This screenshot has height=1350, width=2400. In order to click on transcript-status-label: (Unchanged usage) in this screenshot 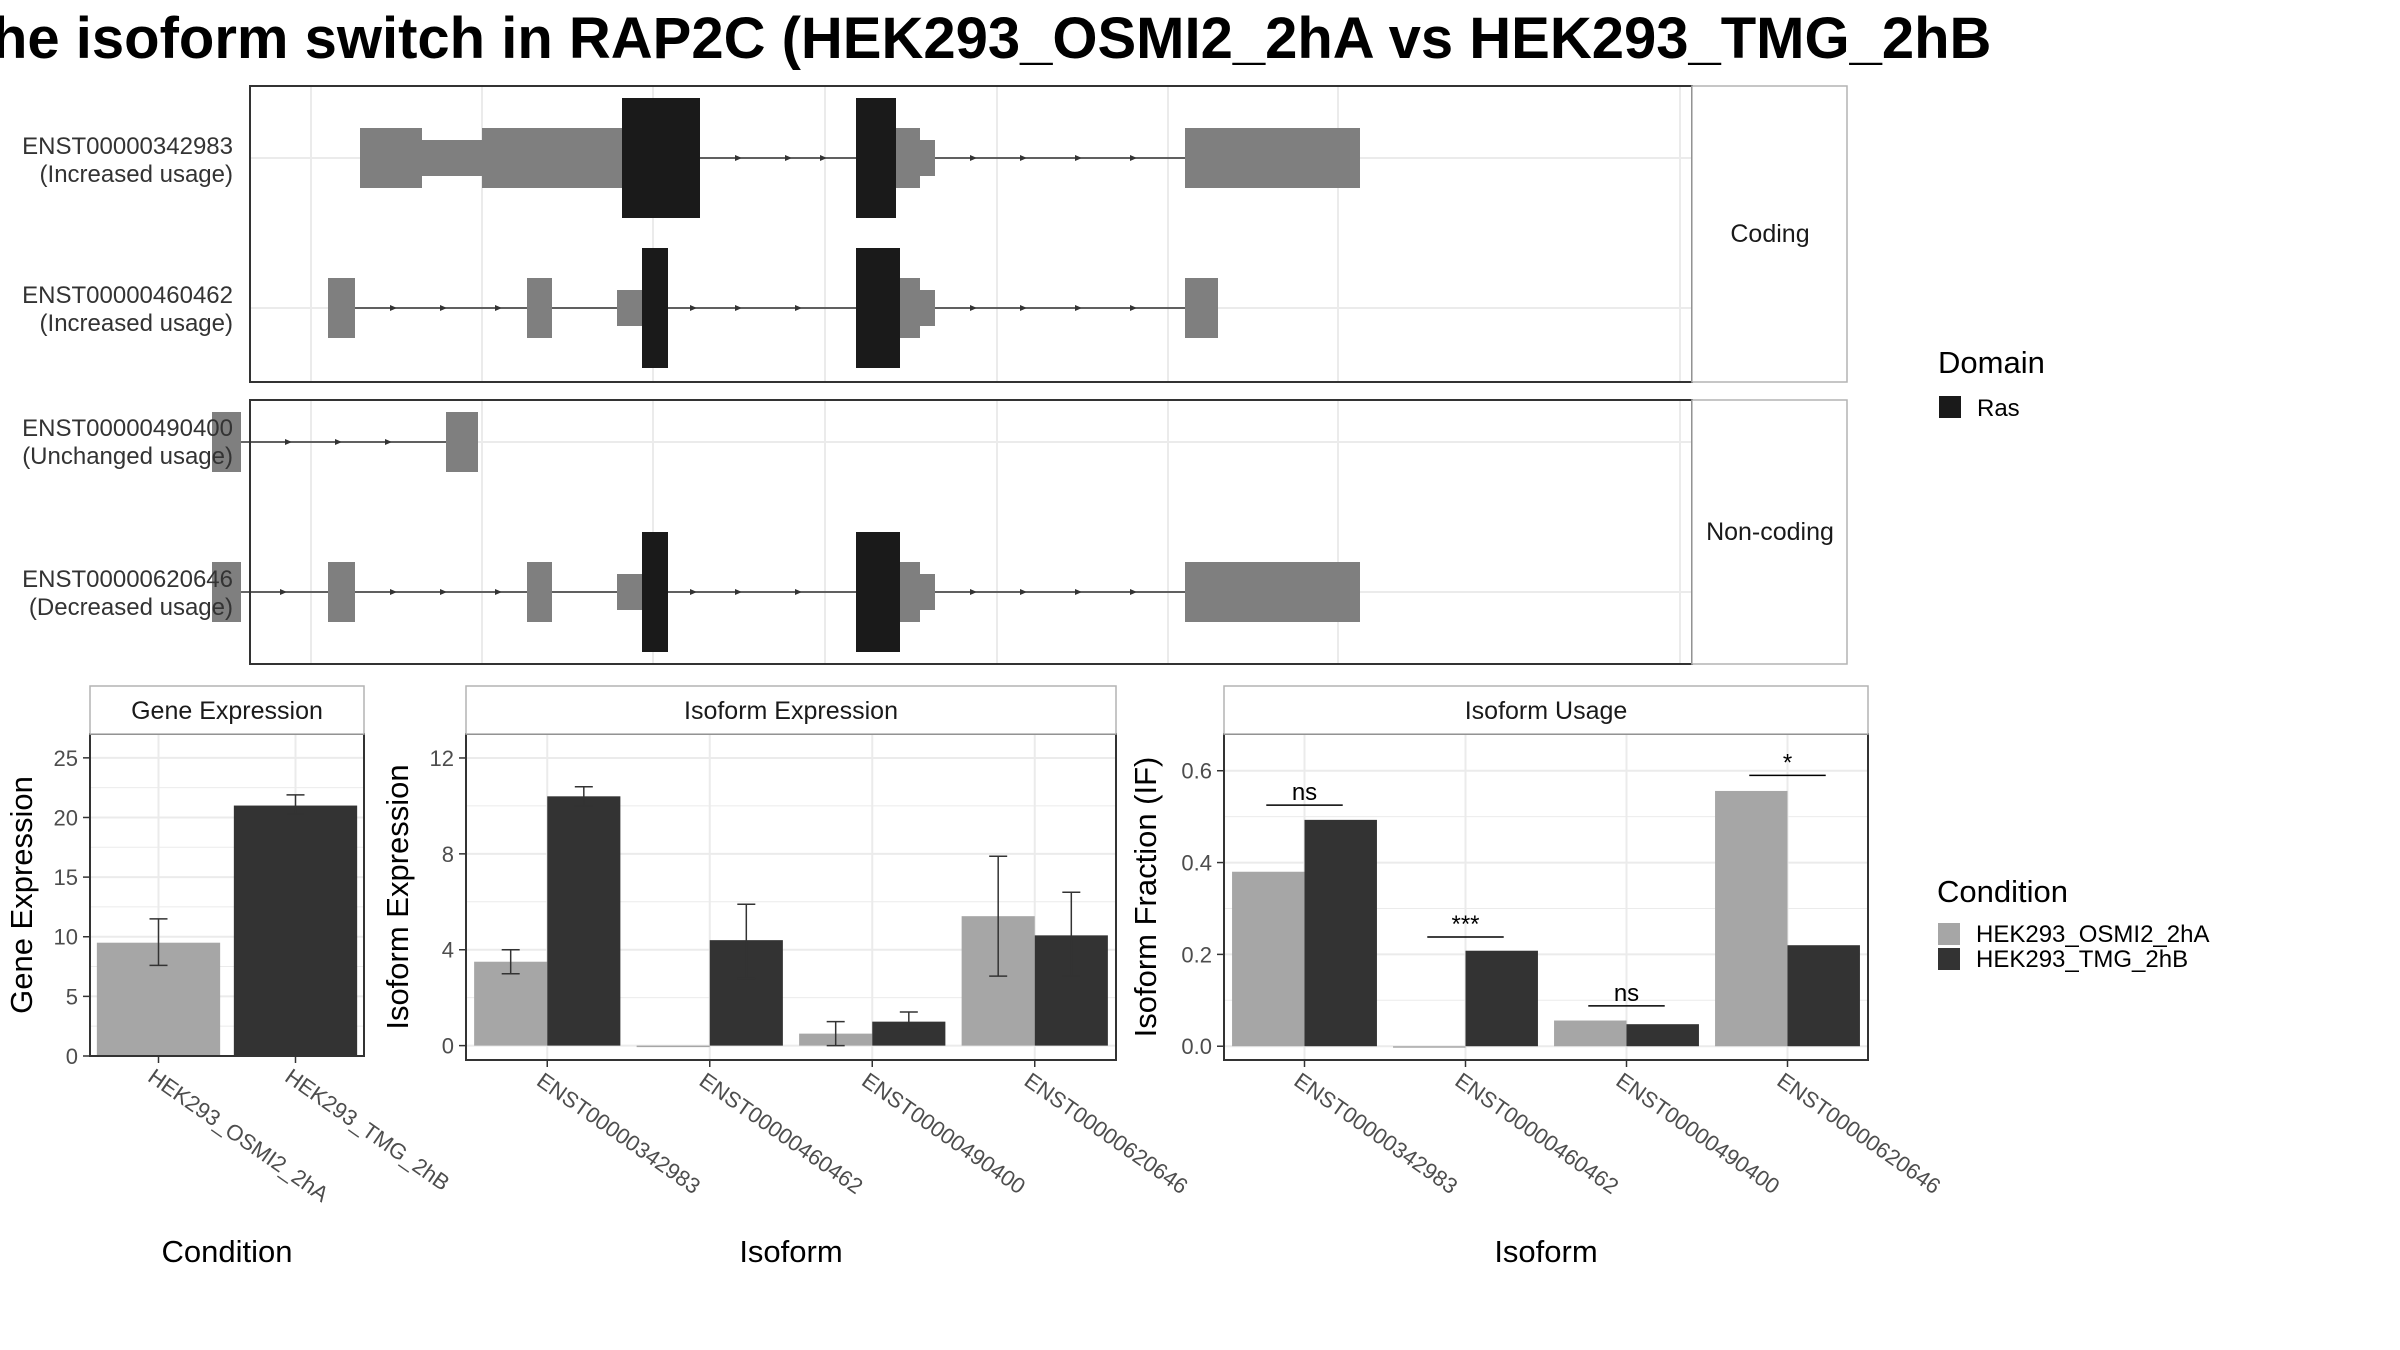, I will do `click(127, 456)`.